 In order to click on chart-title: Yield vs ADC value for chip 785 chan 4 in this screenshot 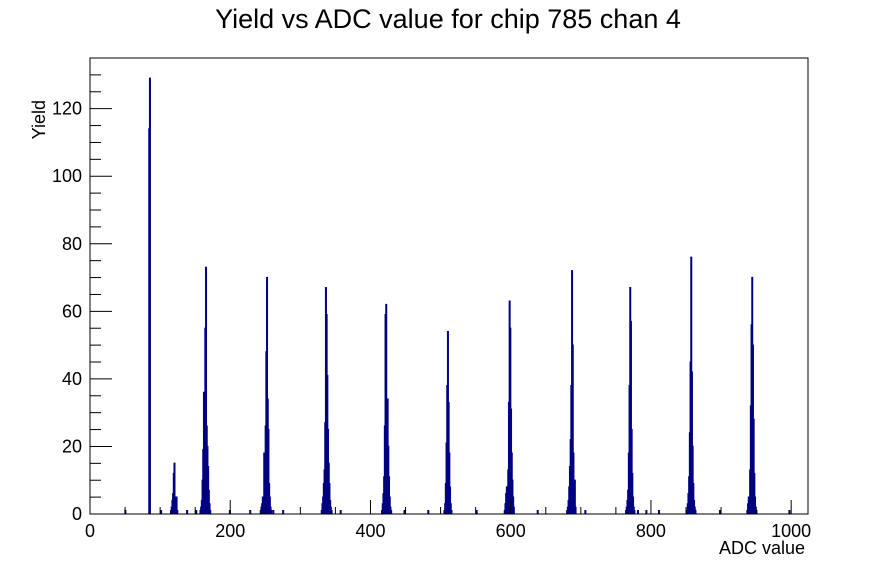, I will do `click(448, 19)`.